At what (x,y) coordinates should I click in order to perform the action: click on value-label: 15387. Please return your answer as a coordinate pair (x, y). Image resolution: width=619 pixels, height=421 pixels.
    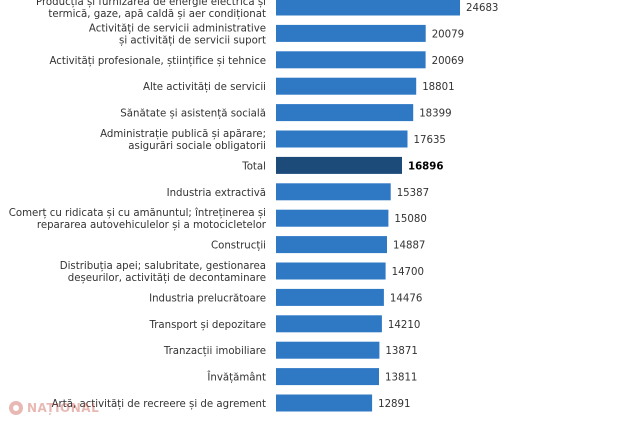
    Looking at the image, I should click on (413, 193).